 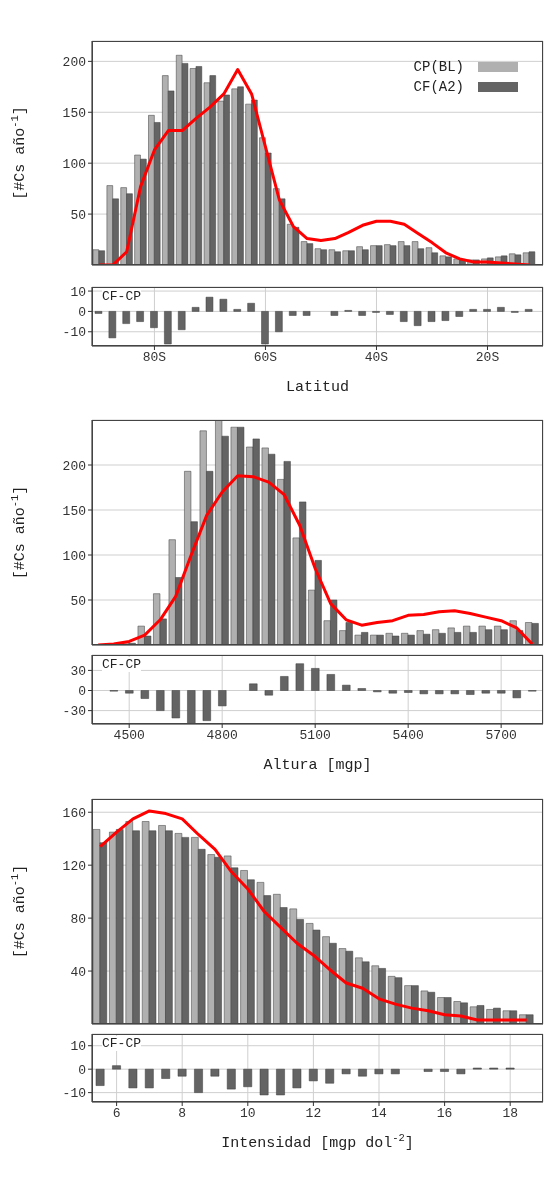 I want to click on y-tick-label: 160, so click(x=74, y=813).